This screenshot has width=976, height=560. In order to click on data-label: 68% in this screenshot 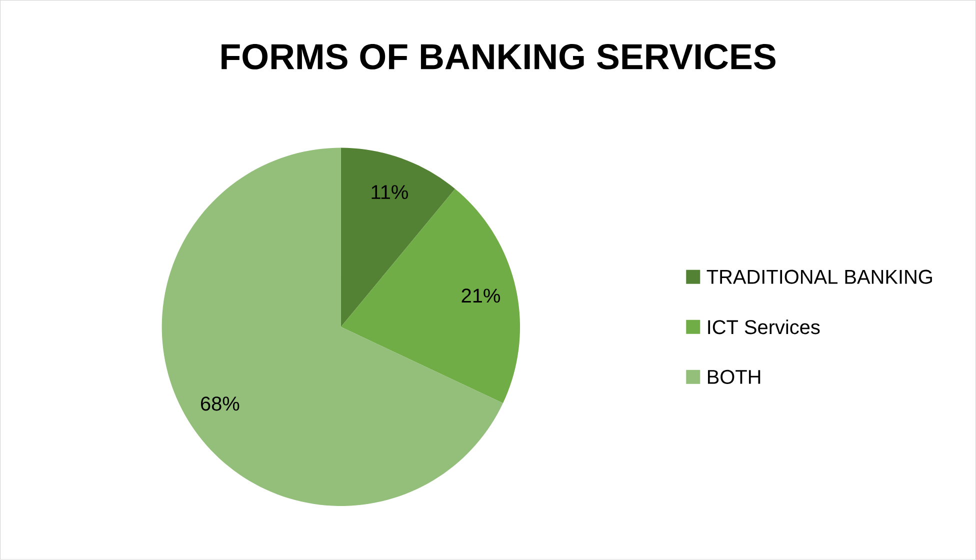, I will do `click(220, 403)`.